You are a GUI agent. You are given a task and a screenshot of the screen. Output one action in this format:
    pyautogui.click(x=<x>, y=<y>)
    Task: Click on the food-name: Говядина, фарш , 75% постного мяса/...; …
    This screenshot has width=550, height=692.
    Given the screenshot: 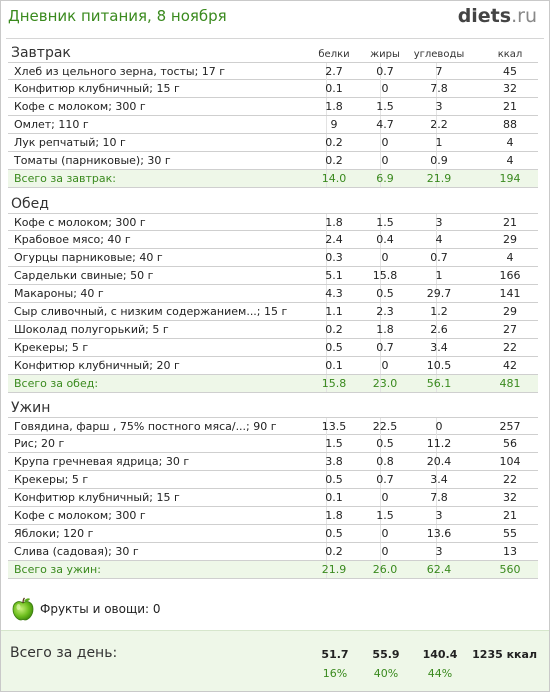 What is the action you would take?
    pyautogui.click(x=145, y=426)
    